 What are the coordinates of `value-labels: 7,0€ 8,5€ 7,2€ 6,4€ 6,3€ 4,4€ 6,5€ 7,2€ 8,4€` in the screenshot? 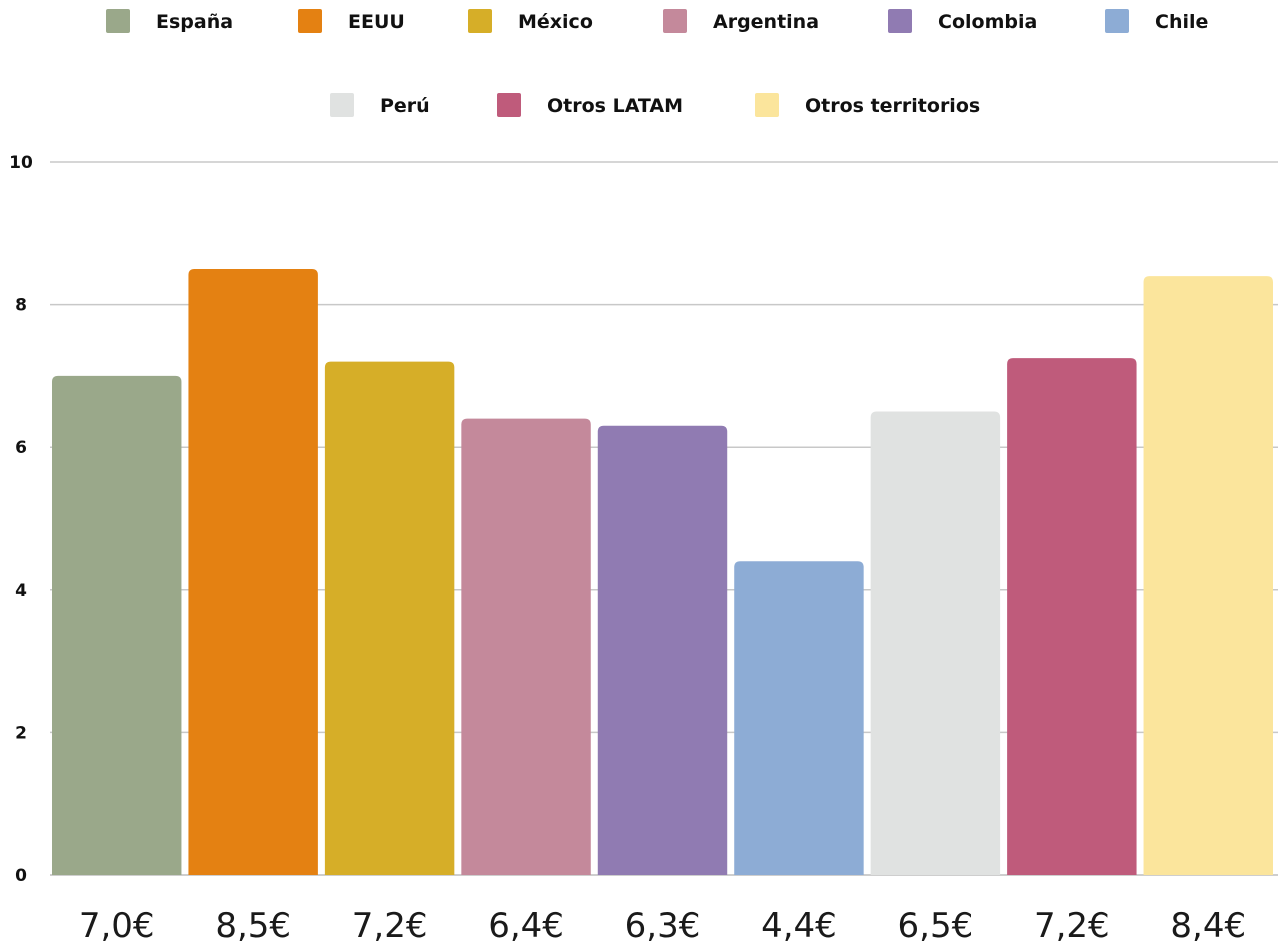 It's located at (662, 926).